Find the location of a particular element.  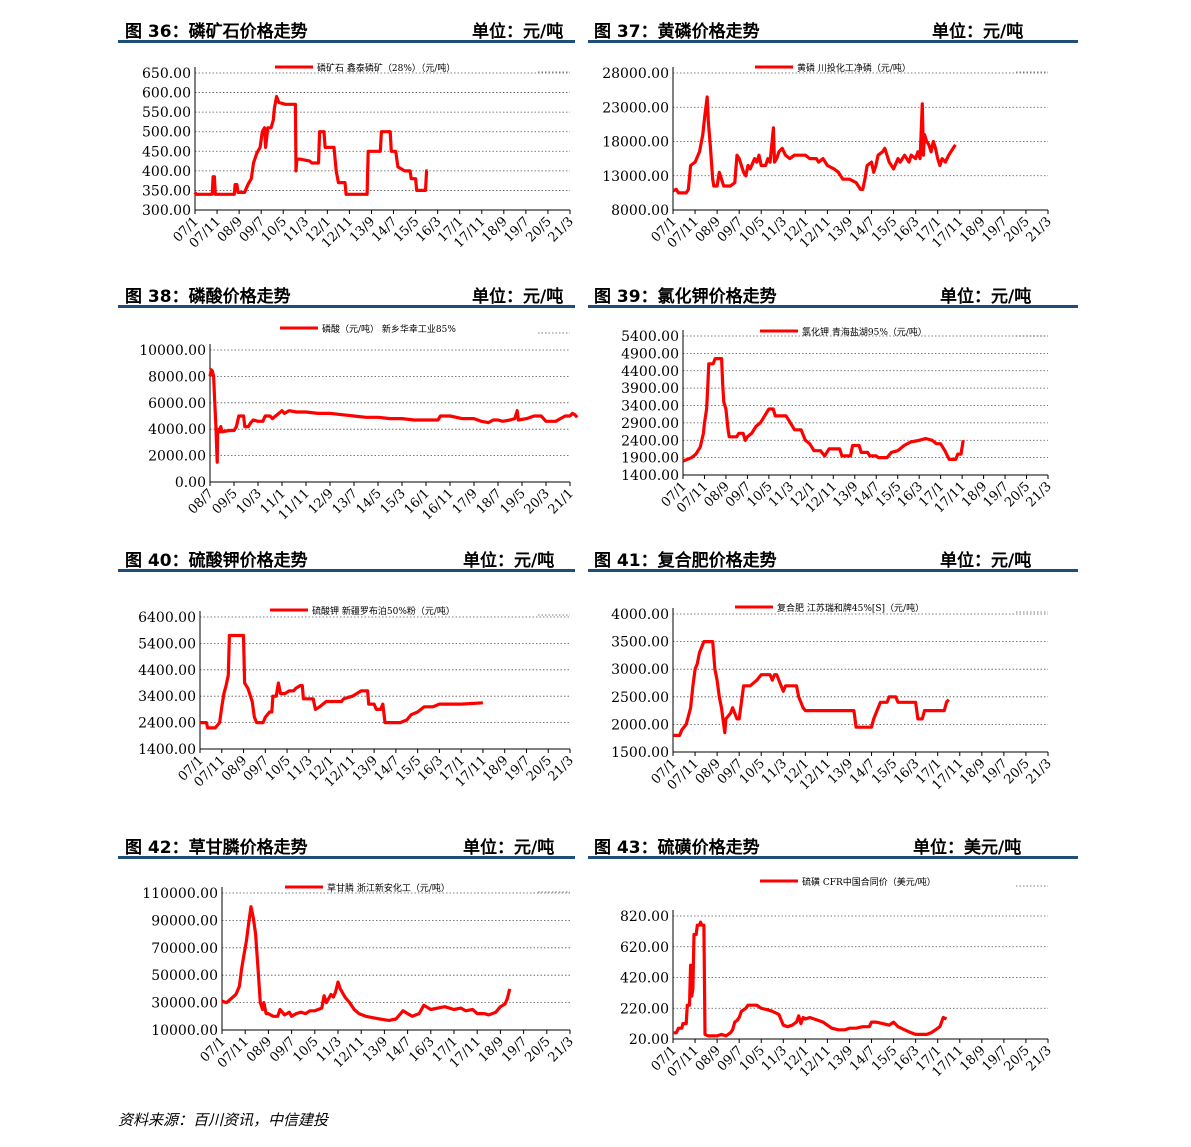

y-tick-label: 3000.00 is located at coordinates (640, 670).